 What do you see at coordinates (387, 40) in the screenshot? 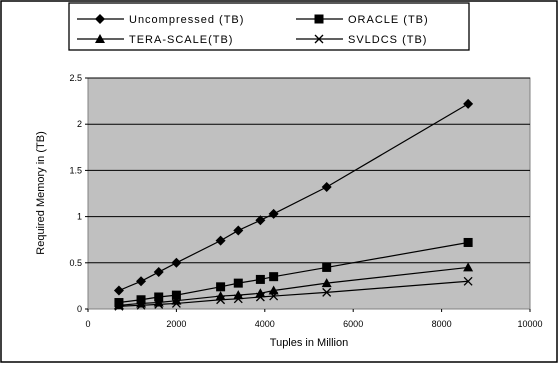
I see `legend-label: SVLDCS (TB)` at bounding box center [387, 40].